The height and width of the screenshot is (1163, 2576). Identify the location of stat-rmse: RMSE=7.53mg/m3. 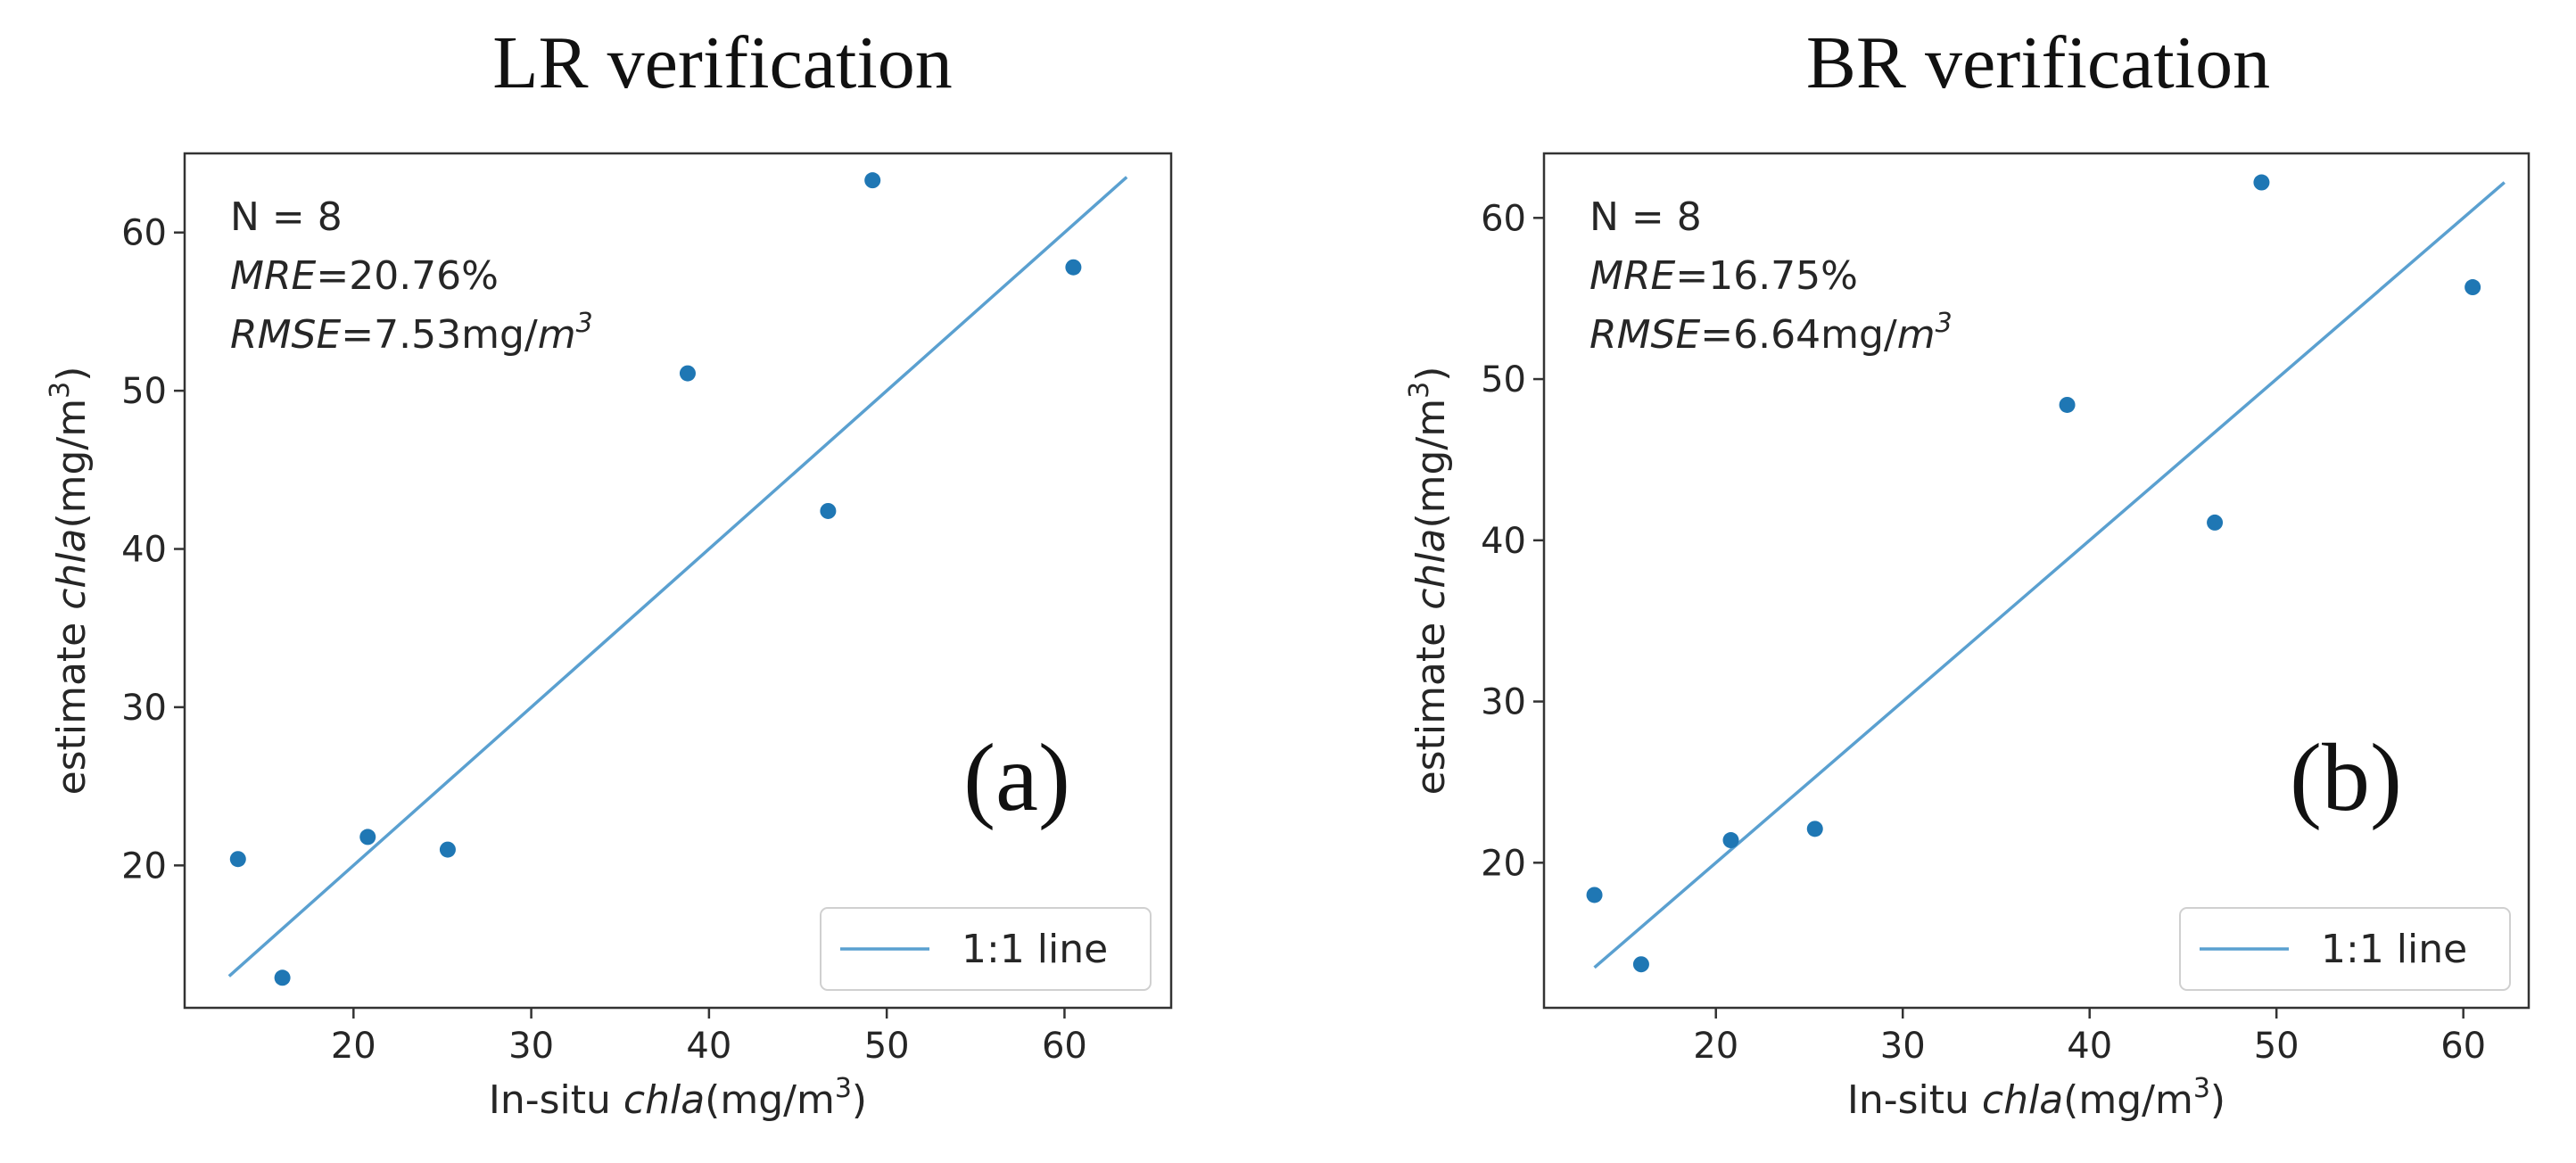
(412, 333).